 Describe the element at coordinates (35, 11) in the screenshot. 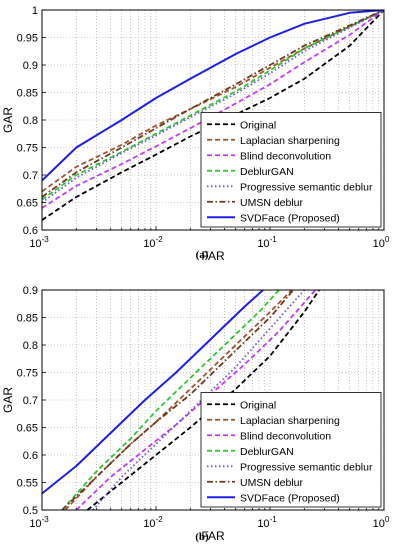

I see `y-tick-label: 1` at that location.